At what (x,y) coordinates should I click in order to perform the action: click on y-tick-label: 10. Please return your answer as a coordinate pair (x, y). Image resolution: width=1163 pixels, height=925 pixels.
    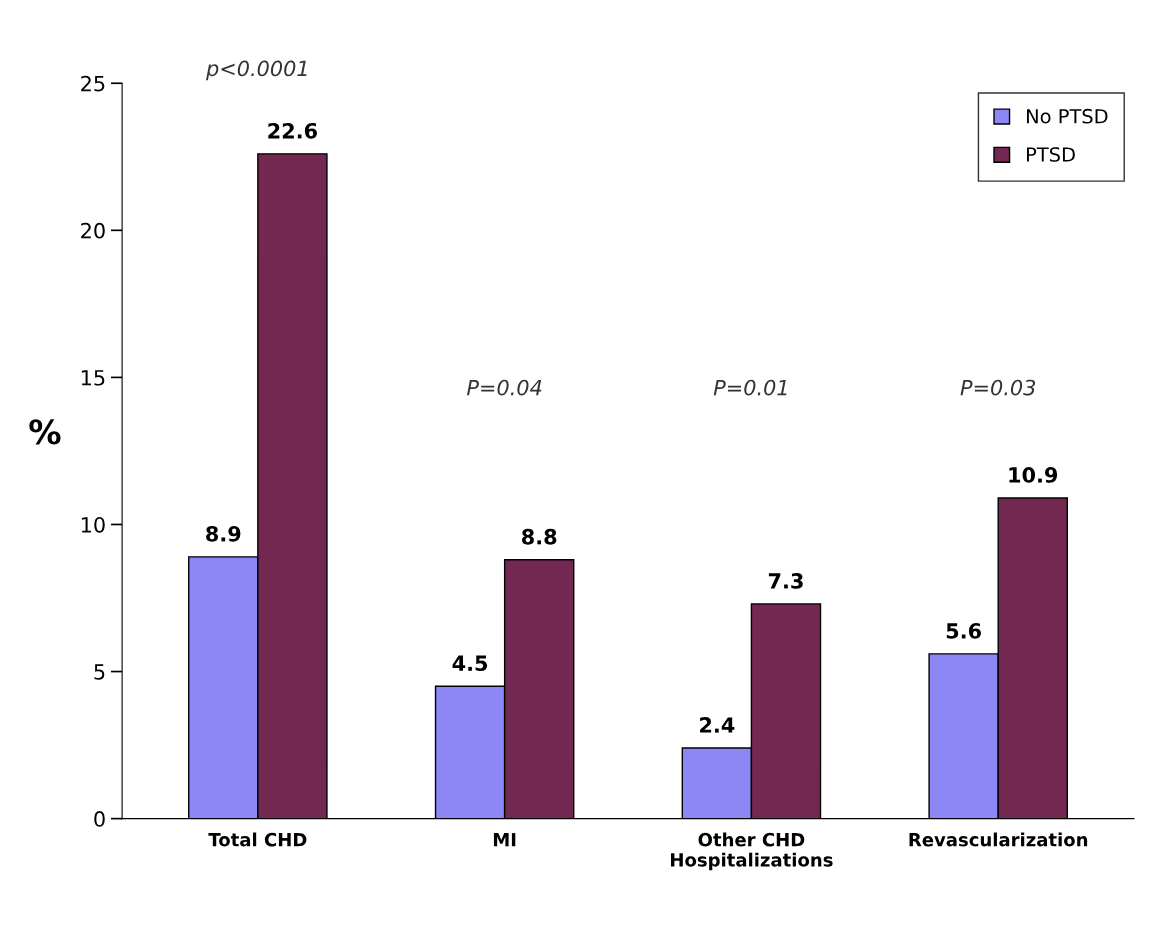
    Looking at the image, I should click on (93, 524).